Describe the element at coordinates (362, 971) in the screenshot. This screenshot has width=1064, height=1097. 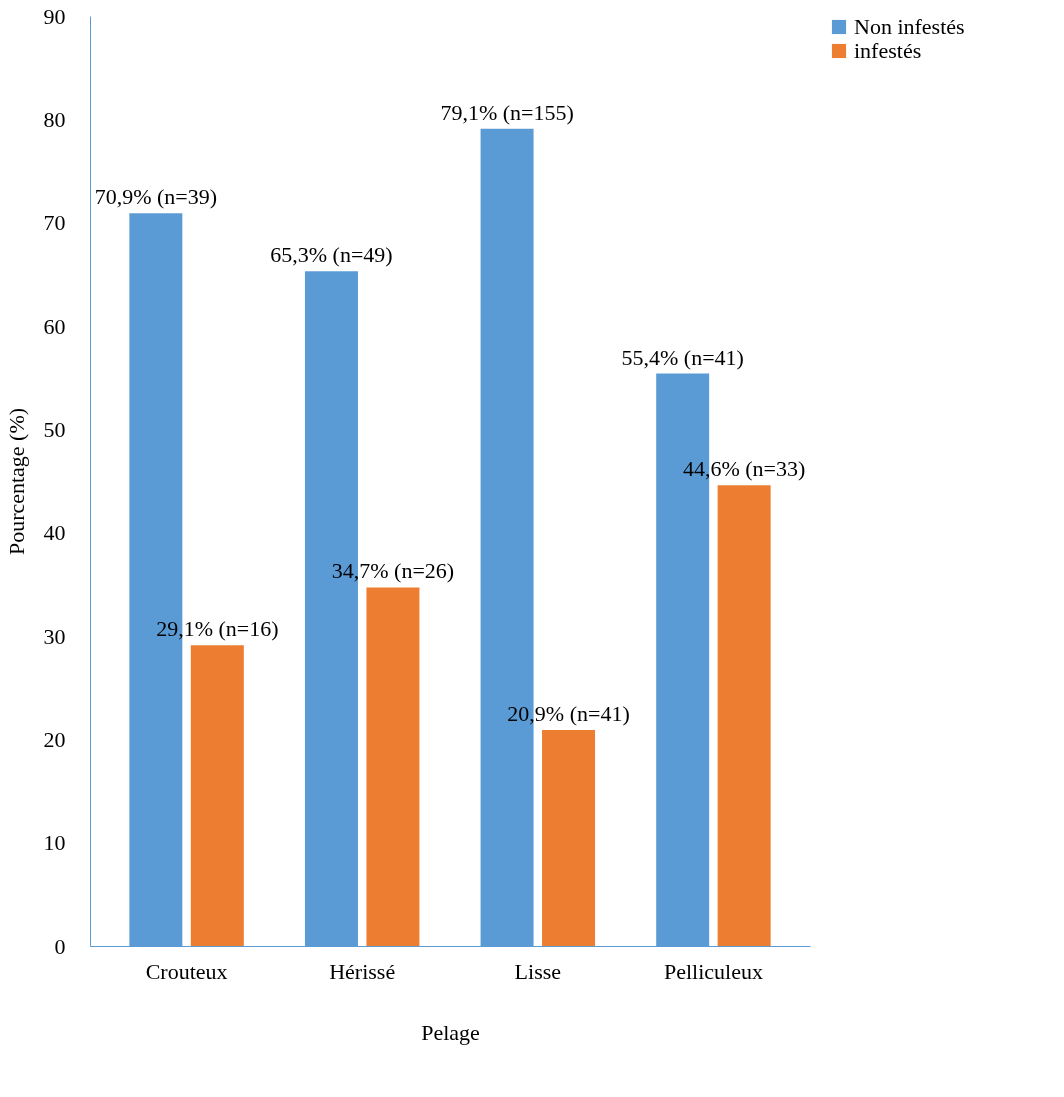
I see `x-tick-label: Hérissé` at that location.